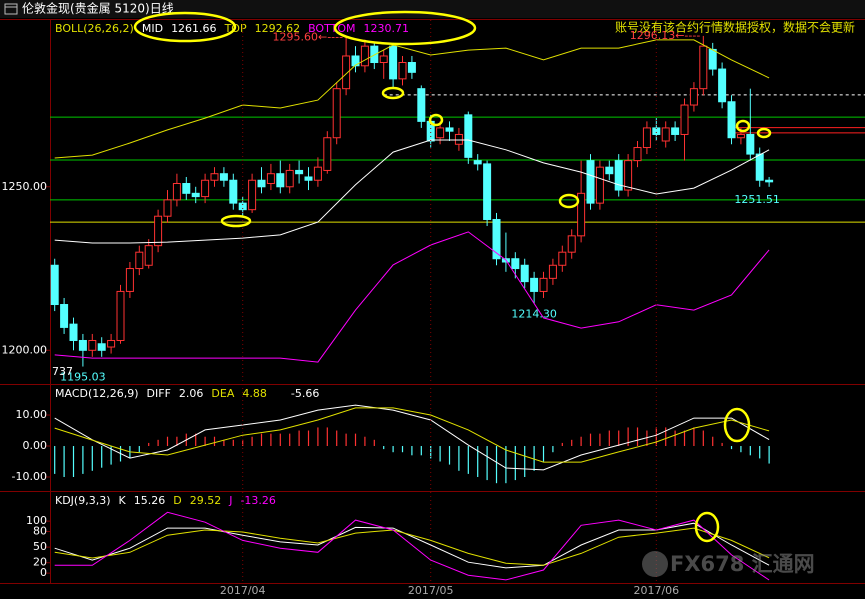  What do you see at coordinates (194, 28) in the screenshot?
I see `legend-value: 1261.66` at bounding box center [194, 28].